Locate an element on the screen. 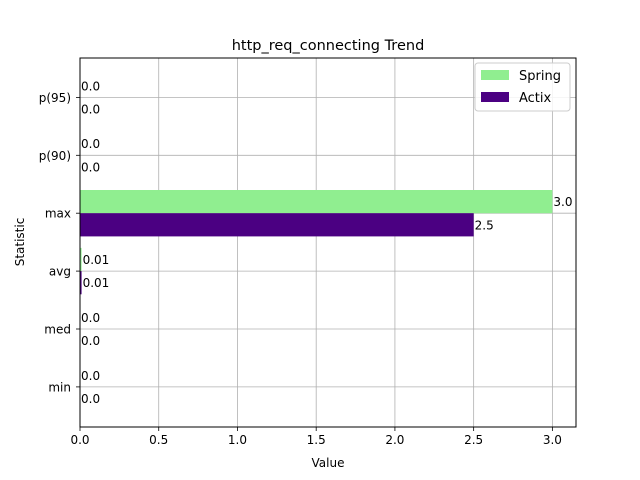  y-tick-label: p(90) is located at coordinates (55, 156).